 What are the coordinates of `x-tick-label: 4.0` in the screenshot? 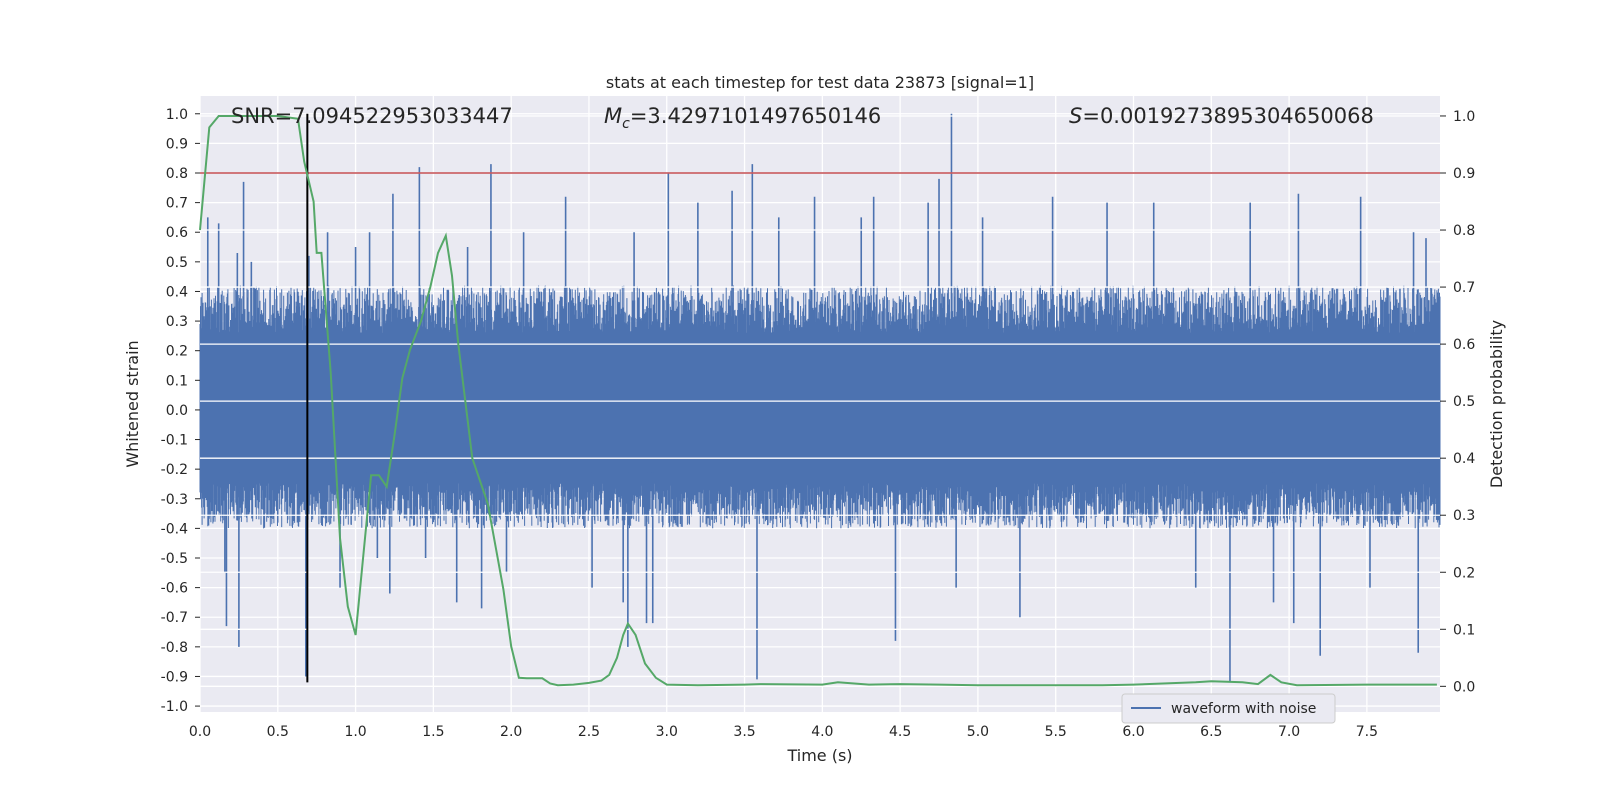 It's located at (822, 732).